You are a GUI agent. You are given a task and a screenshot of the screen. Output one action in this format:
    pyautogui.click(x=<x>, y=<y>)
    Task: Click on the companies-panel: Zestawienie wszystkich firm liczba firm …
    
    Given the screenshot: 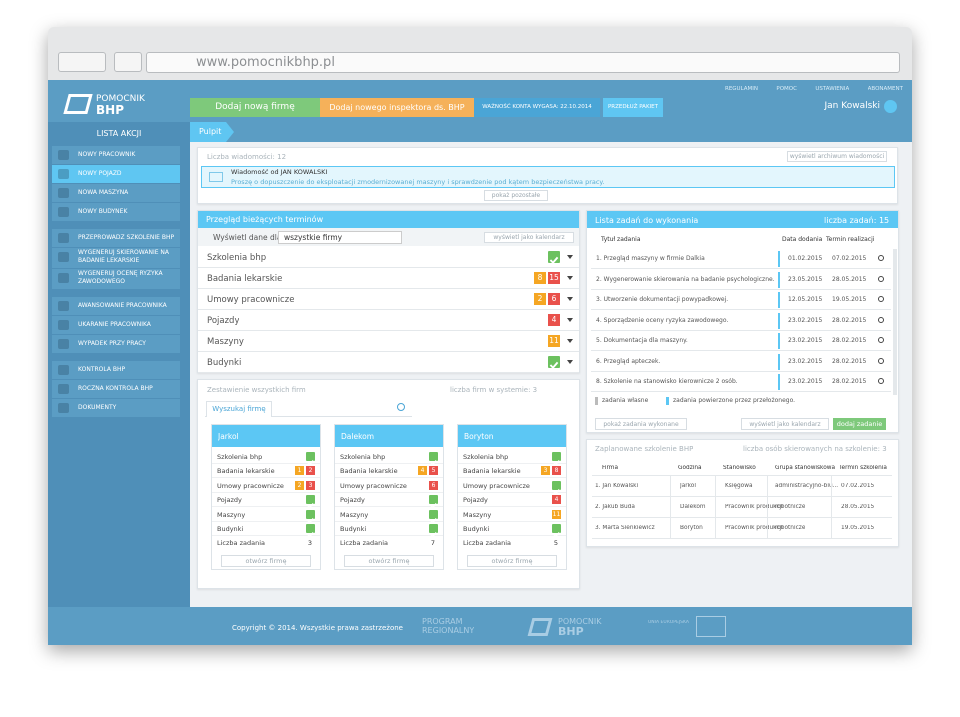 What is the action you would take?
    pyautogui.click(x=388, y=484)
    